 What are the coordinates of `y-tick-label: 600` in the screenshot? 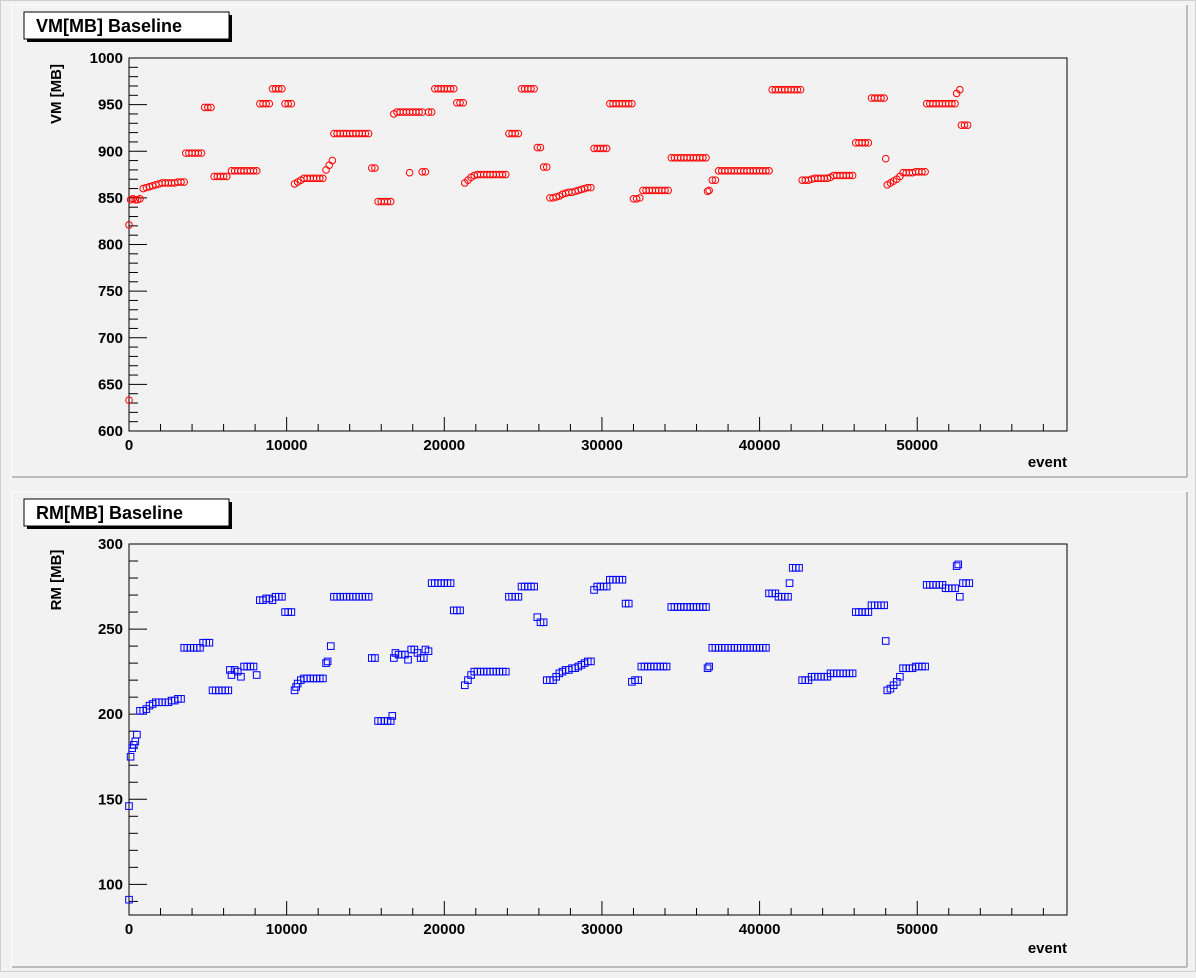 It's located at (110, 431).